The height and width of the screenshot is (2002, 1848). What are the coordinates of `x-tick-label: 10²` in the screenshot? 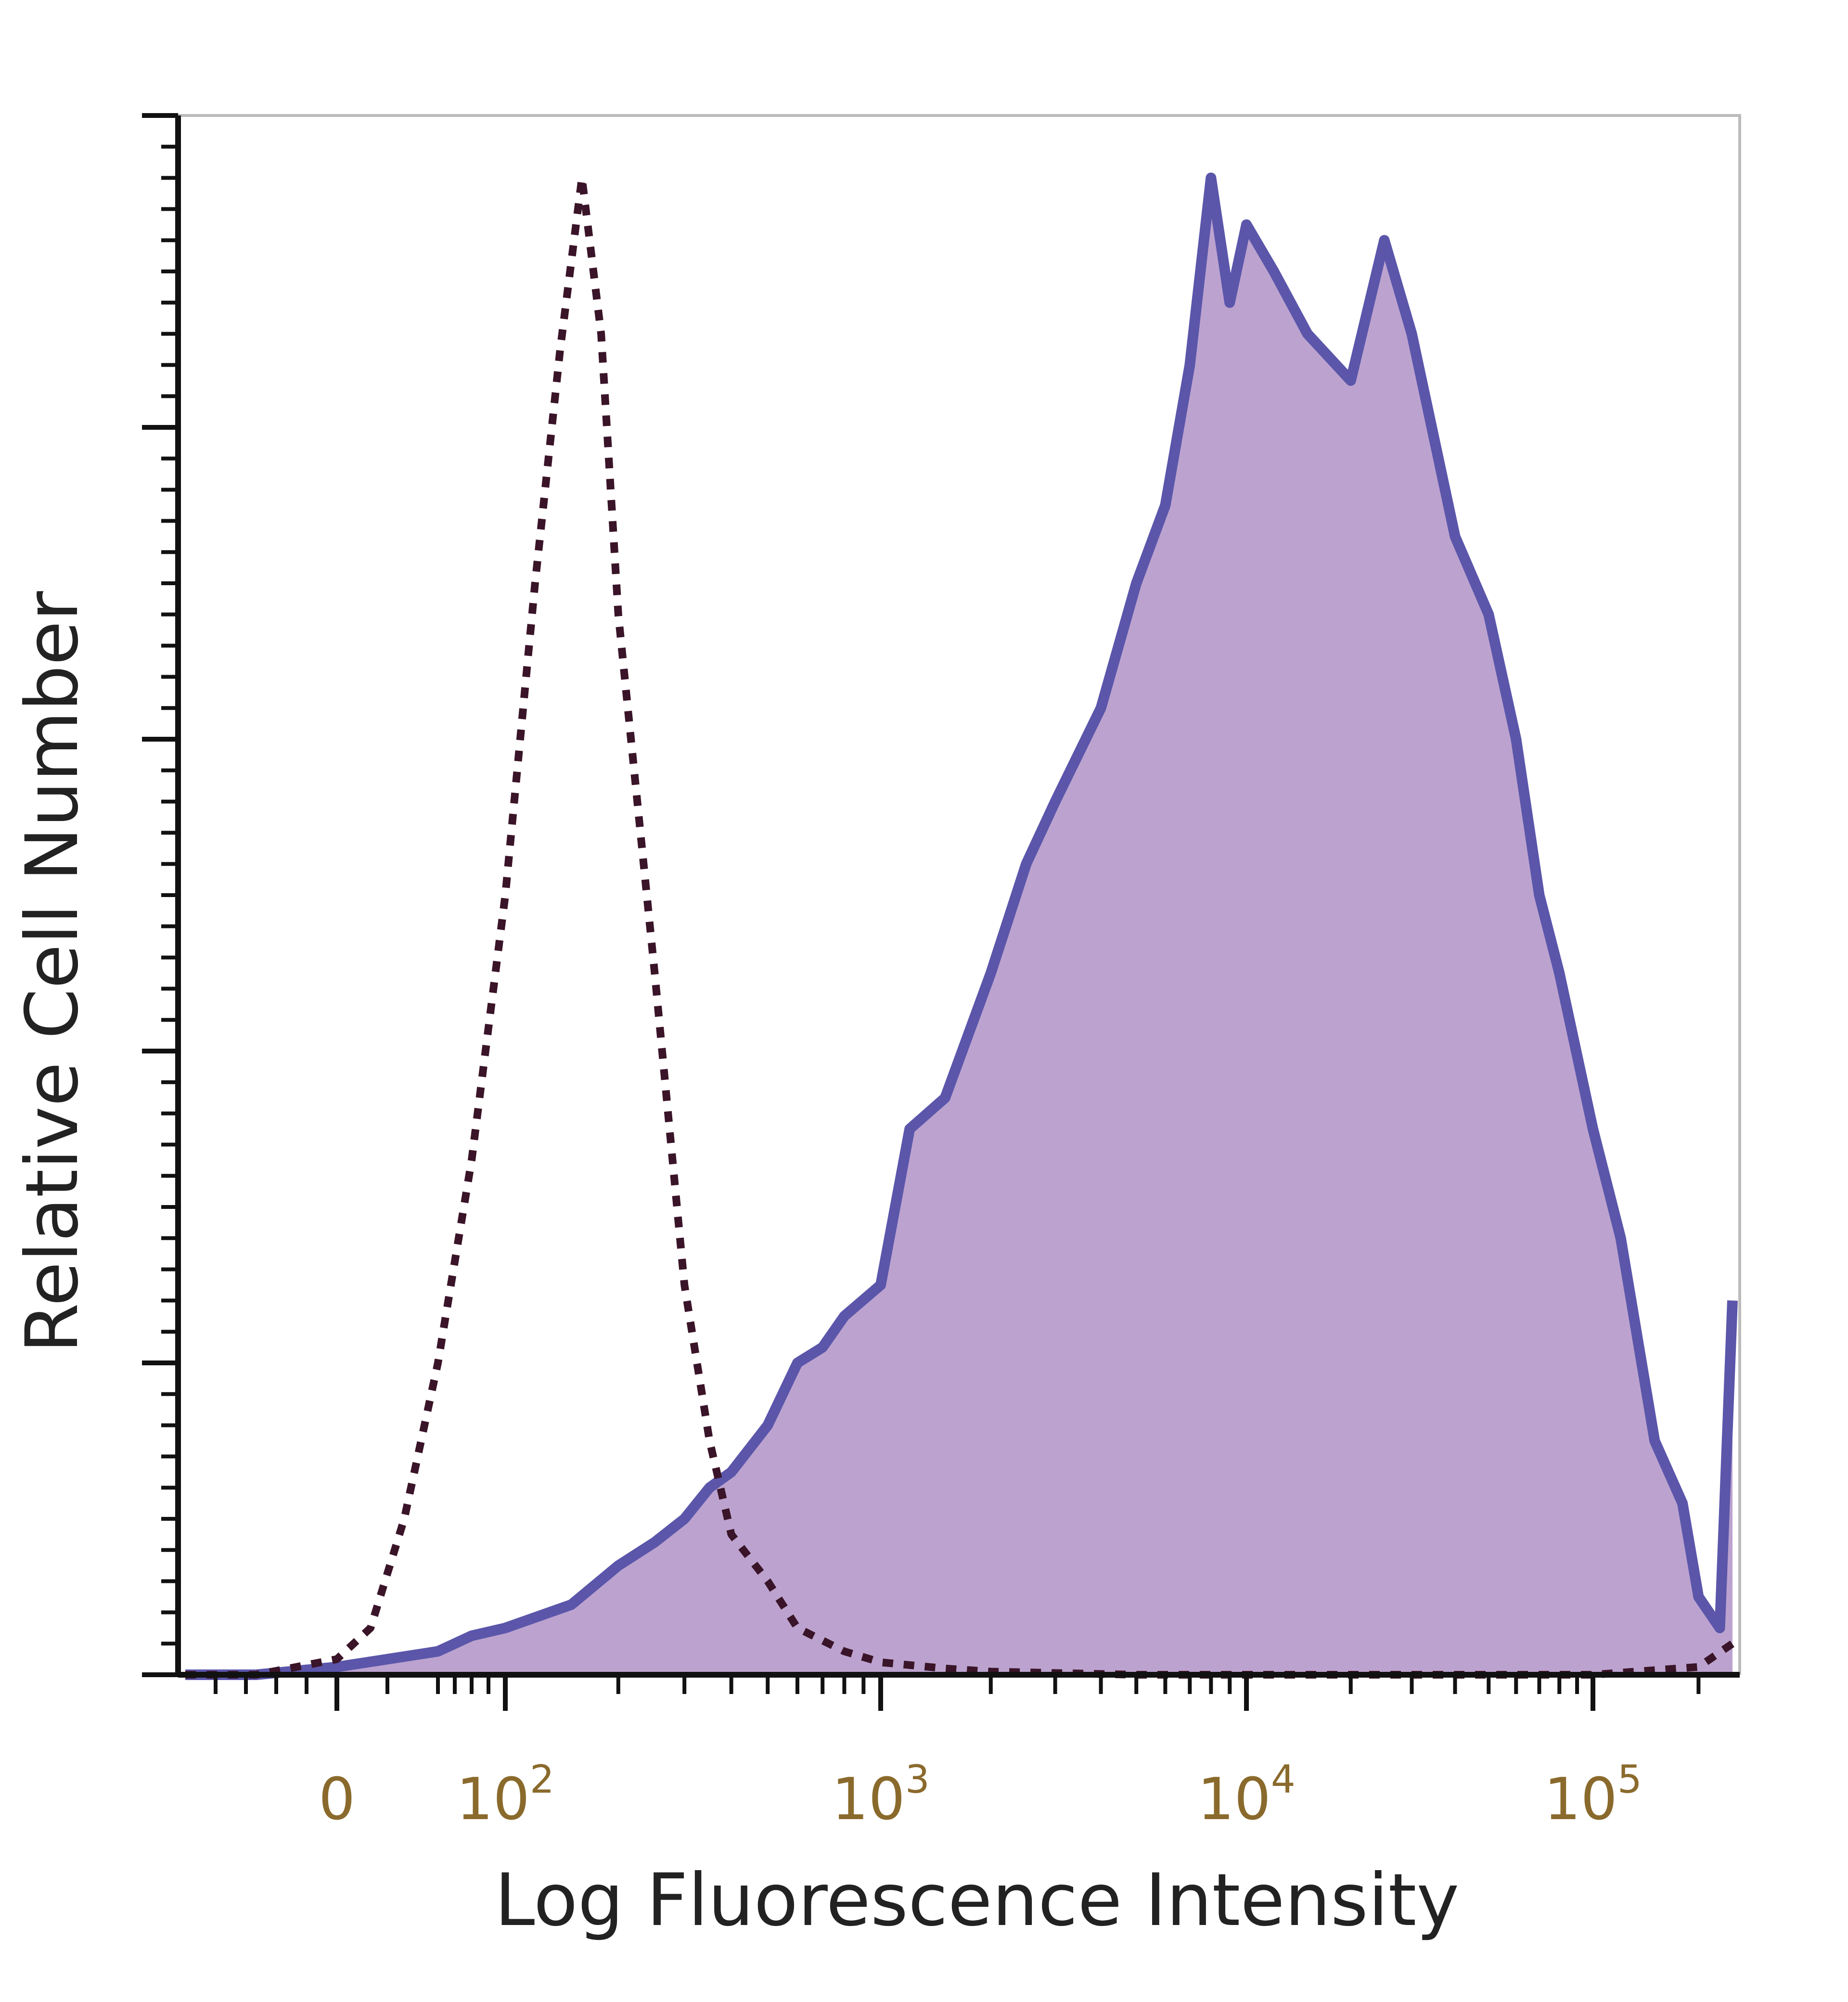 It's located at (505, 1795).